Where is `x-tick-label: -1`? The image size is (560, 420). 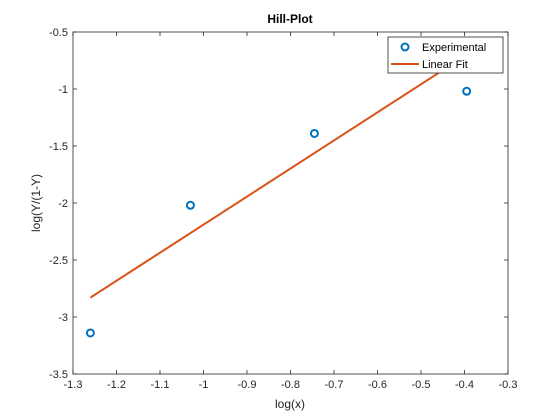
x-tick-label: -1 is located at coordinates (204, 385).